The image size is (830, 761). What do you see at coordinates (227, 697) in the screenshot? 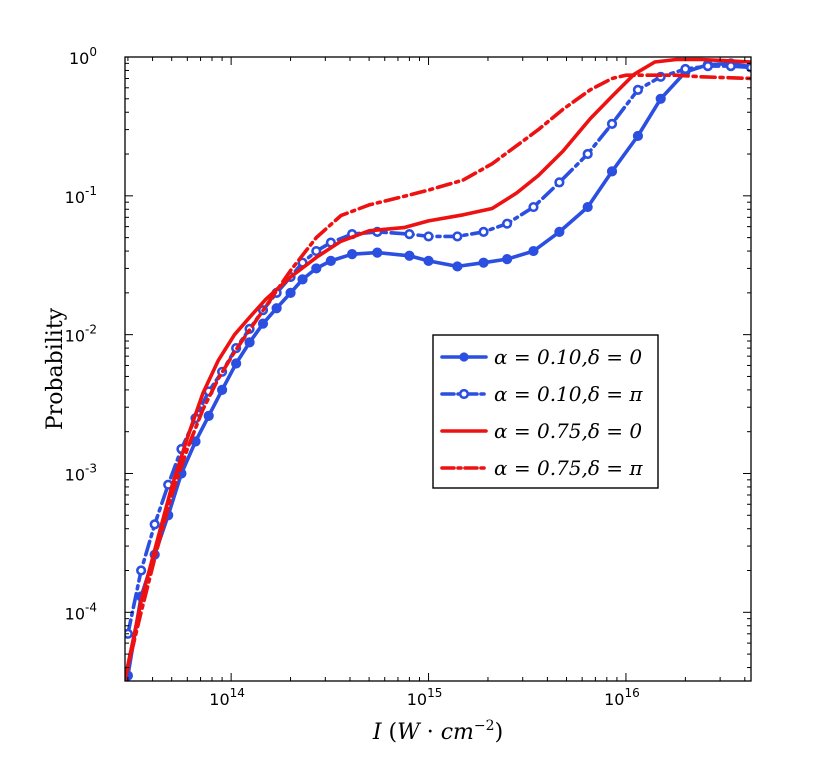
I see `x-tick-label: 1014` at bounding box center [227, 697].